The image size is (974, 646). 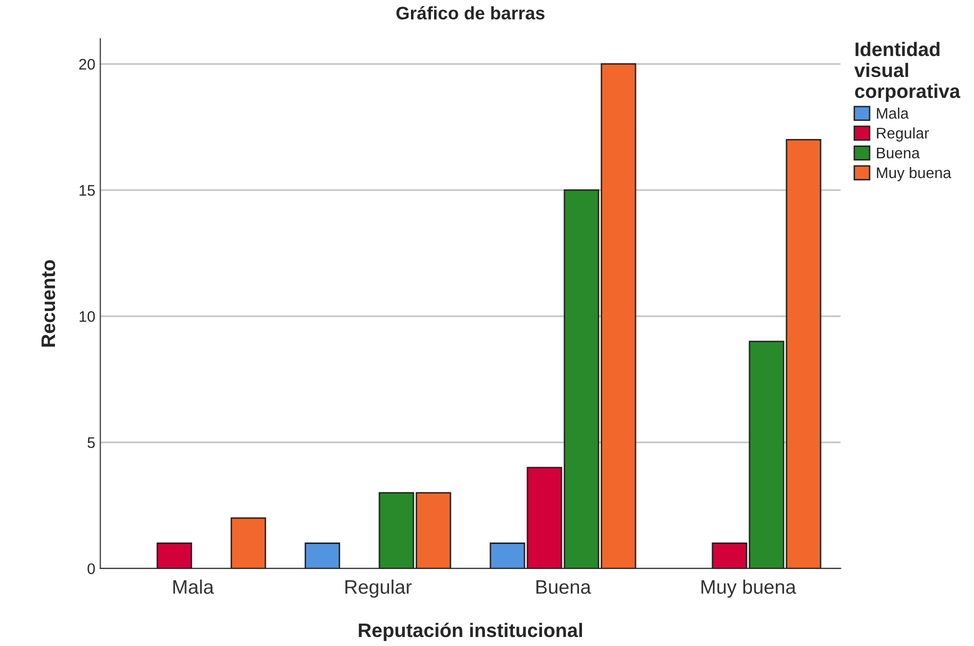 What do you see at coordinates (898, 153) in the screenshot?
I see `legend-label: Buena` at bounding box center [898, 153].